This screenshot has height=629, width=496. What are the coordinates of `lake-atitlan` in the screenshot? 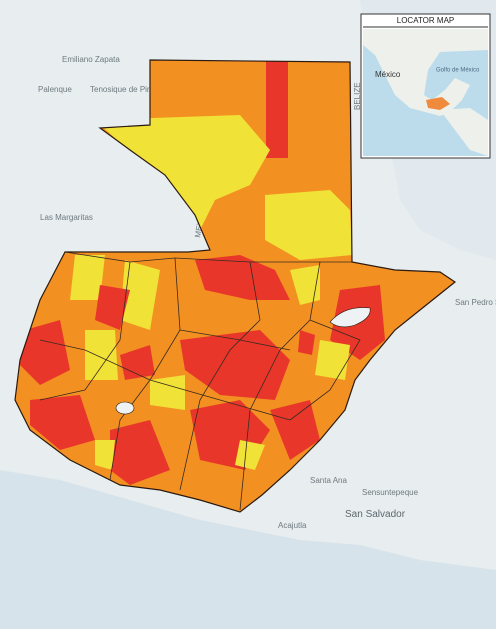 It's located at (125, 408).